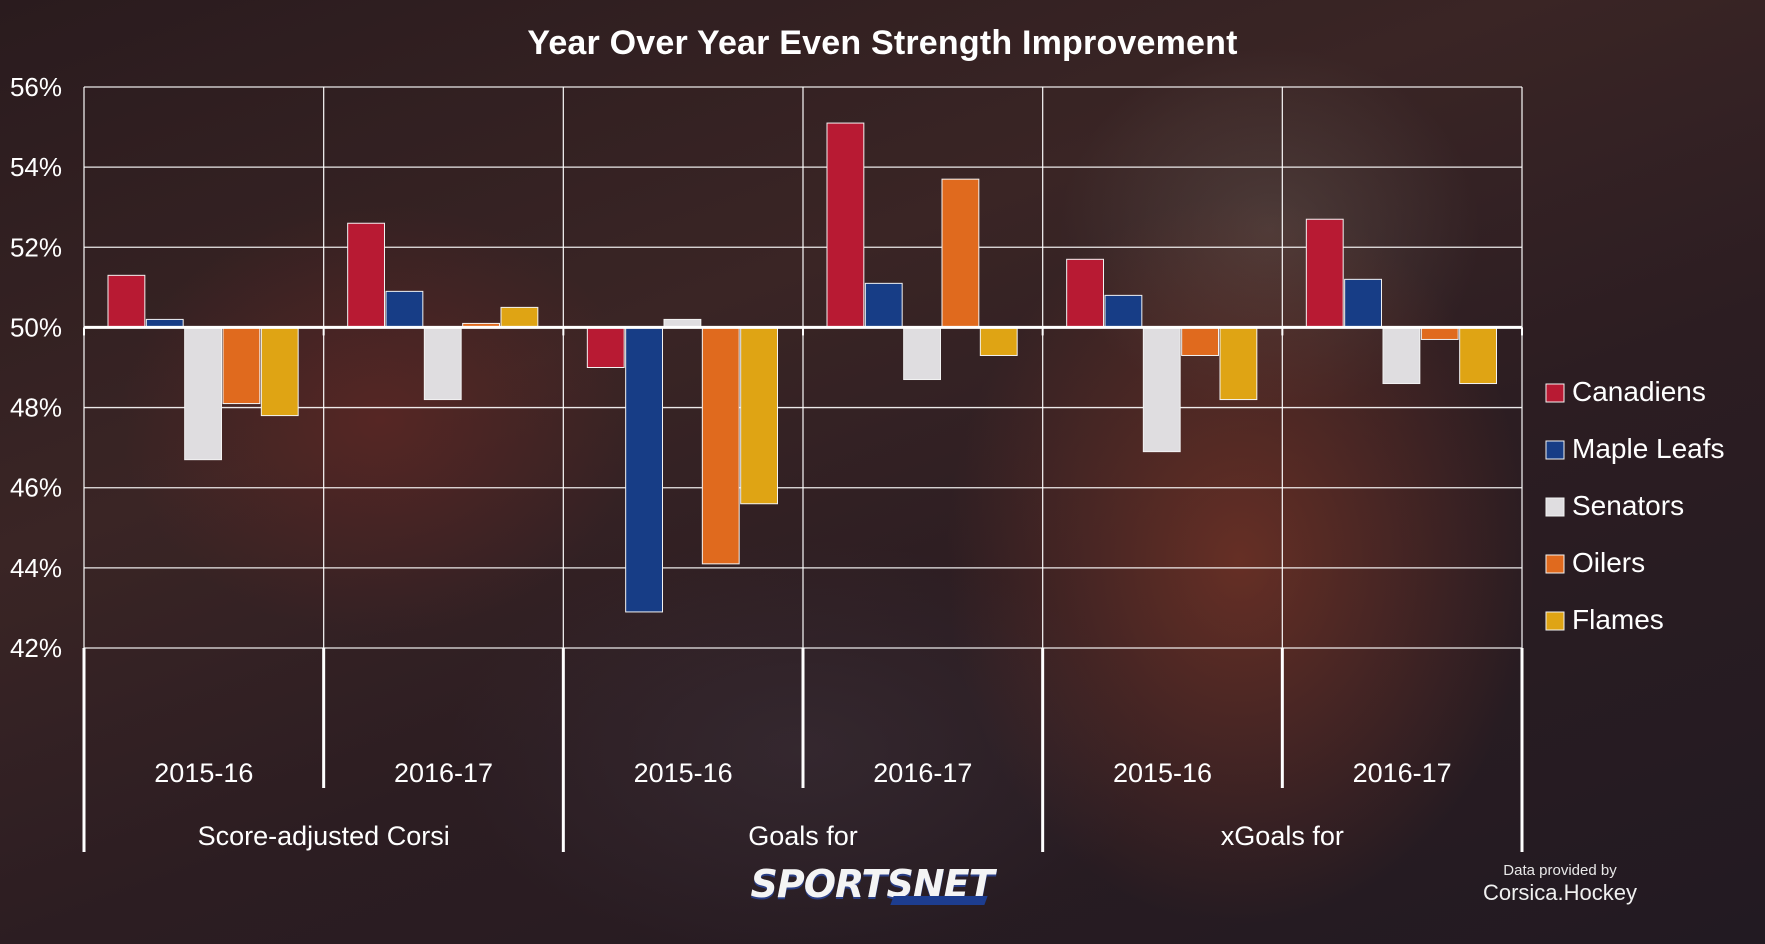  I want to click on sportsnet-logo-stripe, so click(939, 900).